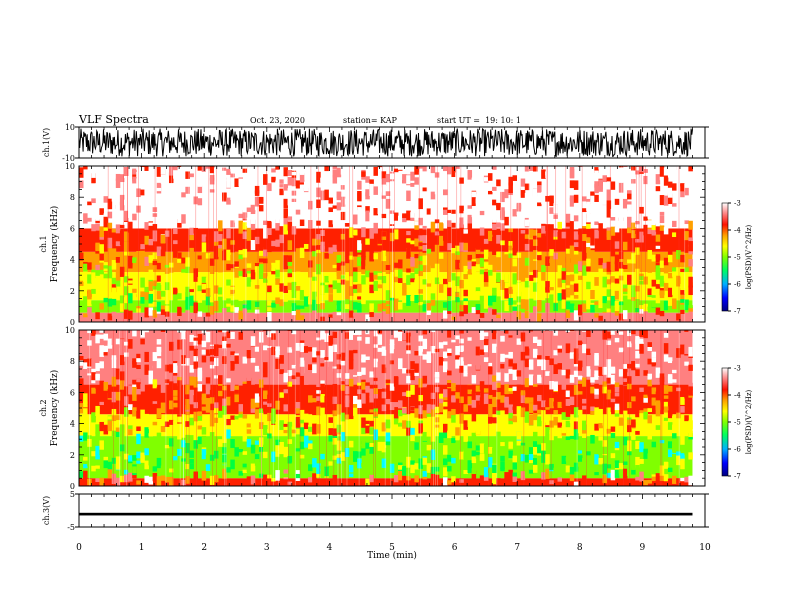 The width and height of the screenshot is (792, 612). I want to click on ch2-spectrogram-ytick-label: 10, so click(70, 330).